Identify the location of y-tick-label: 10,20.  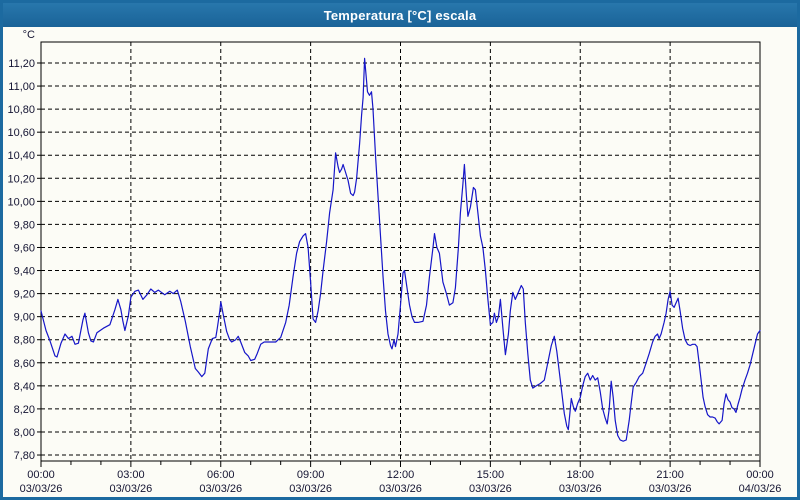
(21, 179).